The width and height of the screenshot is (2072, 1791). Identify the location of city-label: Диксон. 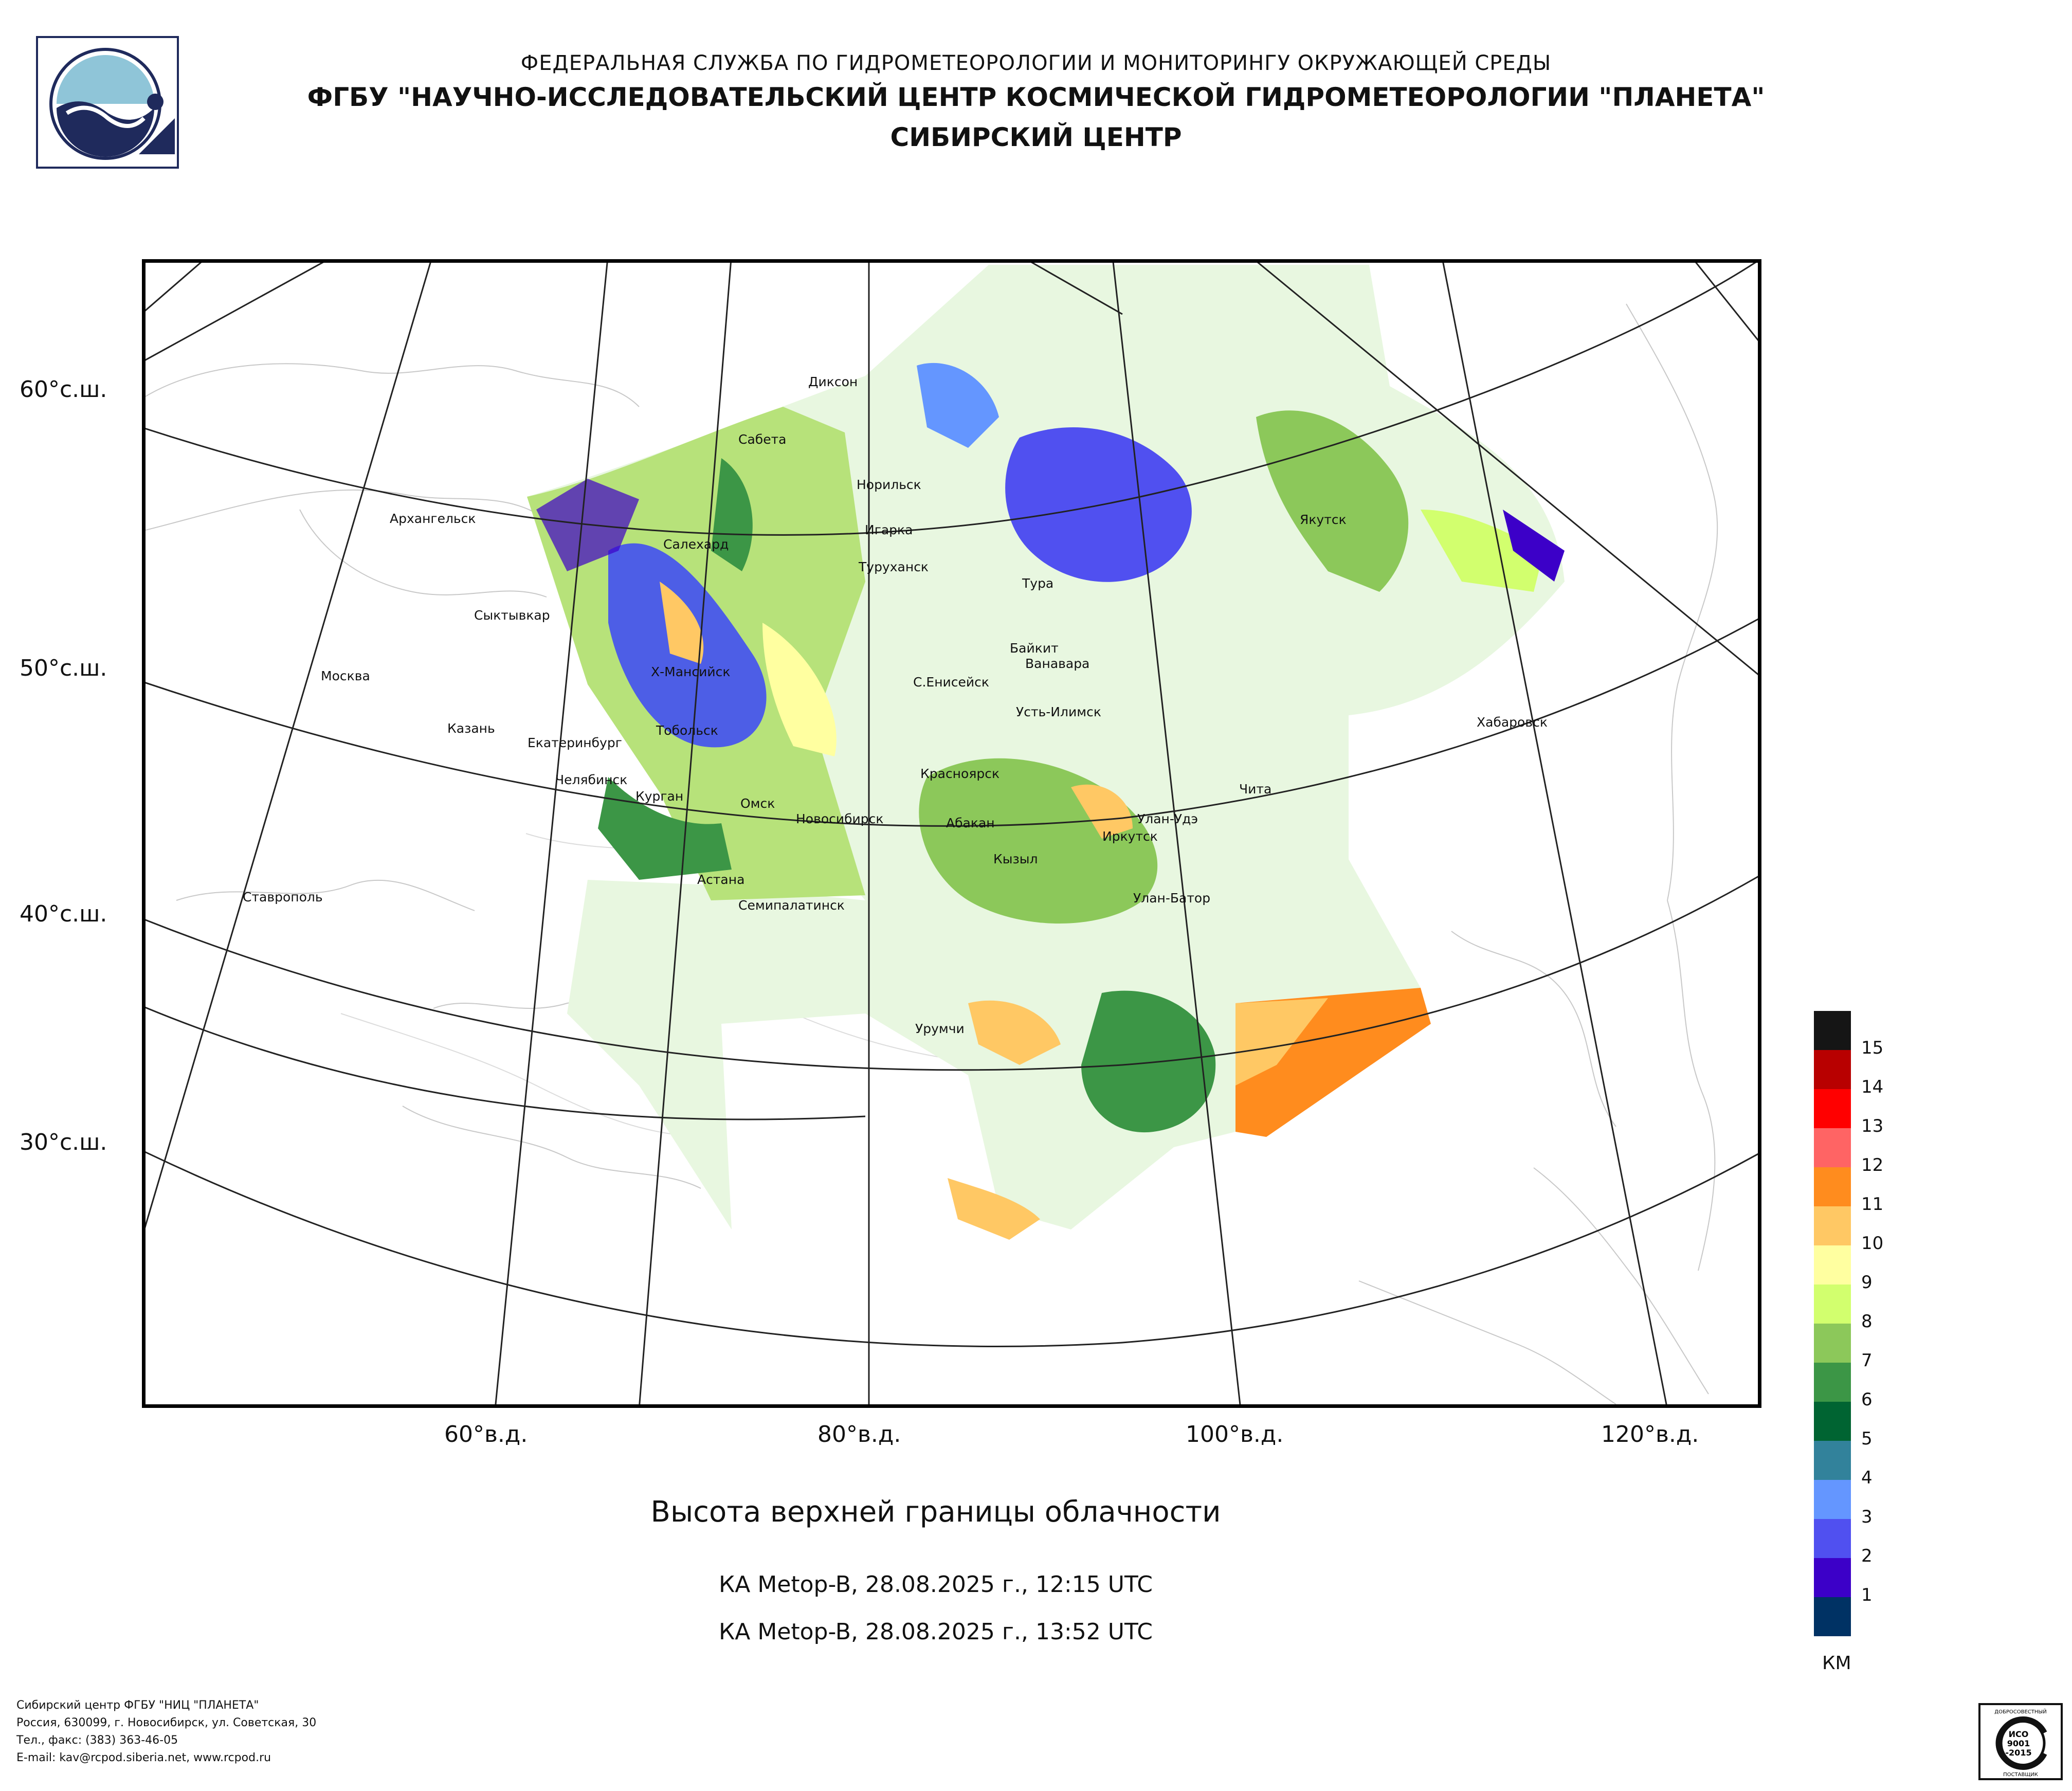
(833, 381).